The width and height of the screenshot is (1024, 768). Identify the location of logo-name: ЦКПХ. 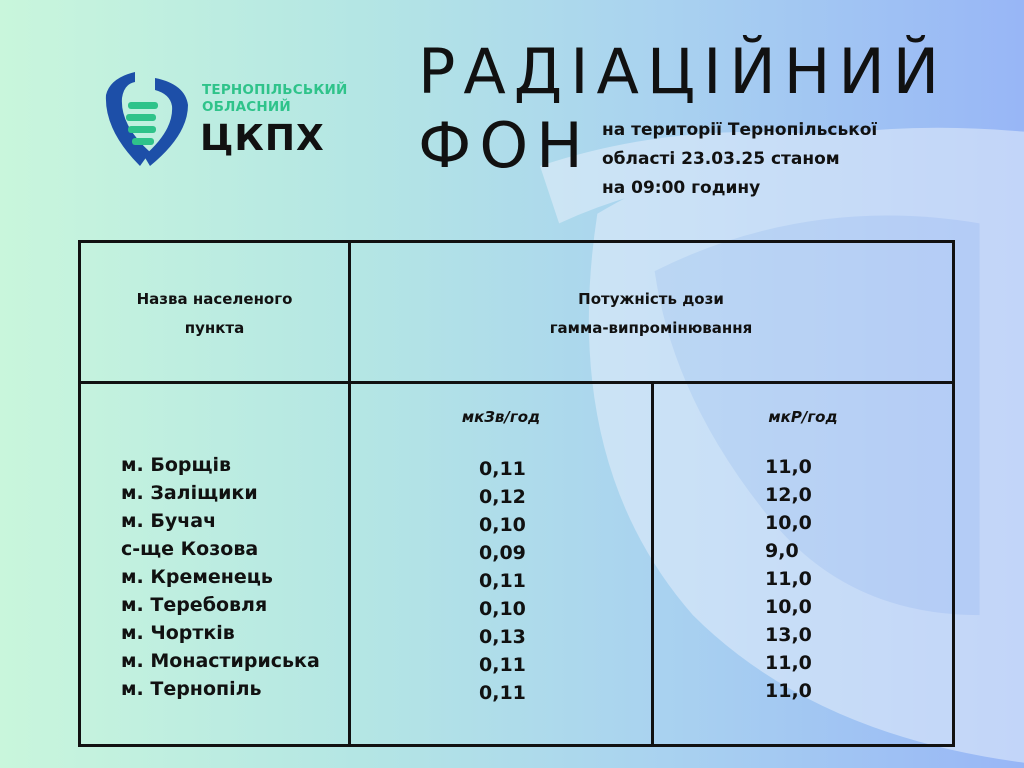
(262, 138).